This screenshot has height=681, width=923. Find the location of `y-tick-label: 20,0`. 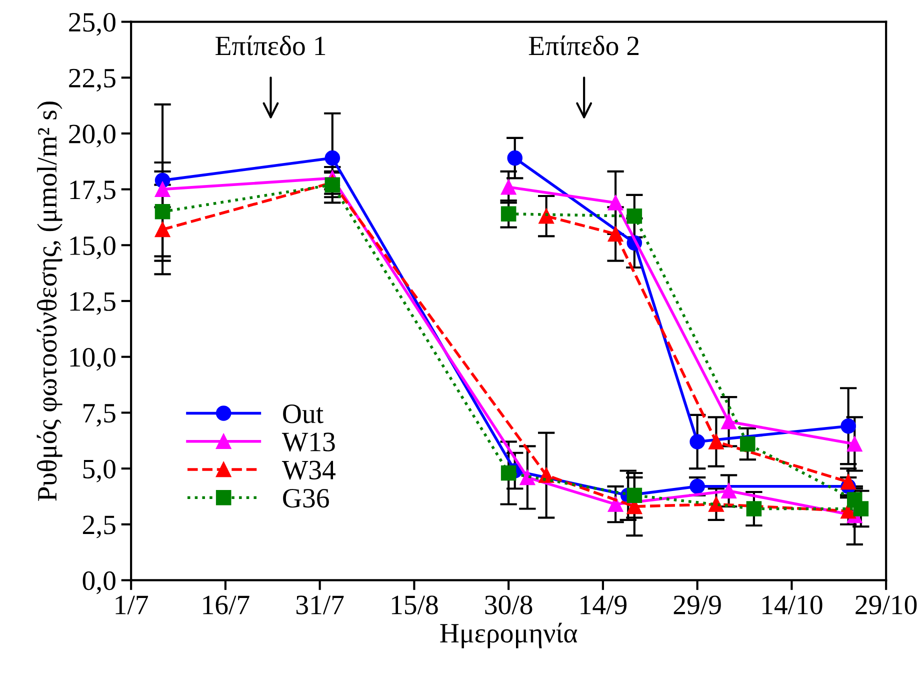

y-tick-label: 20,0 is located at coordinates (92, 136).